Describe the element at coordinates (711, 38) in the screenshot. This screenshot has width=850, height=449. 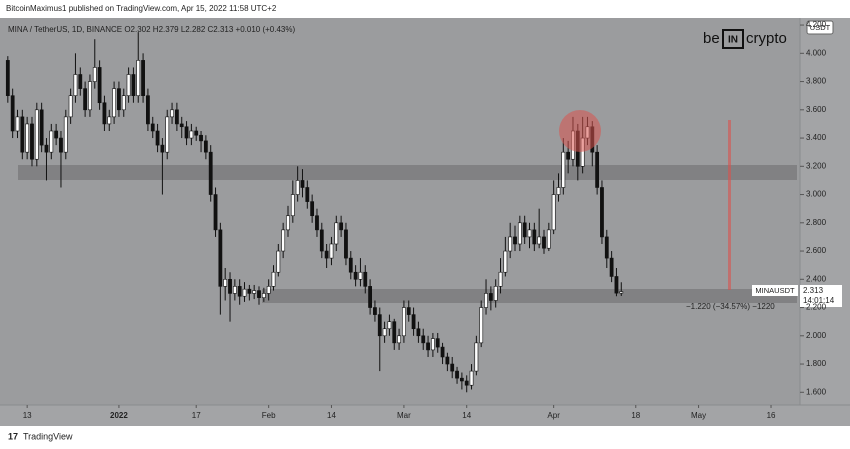
I see `logo: be` at that location.